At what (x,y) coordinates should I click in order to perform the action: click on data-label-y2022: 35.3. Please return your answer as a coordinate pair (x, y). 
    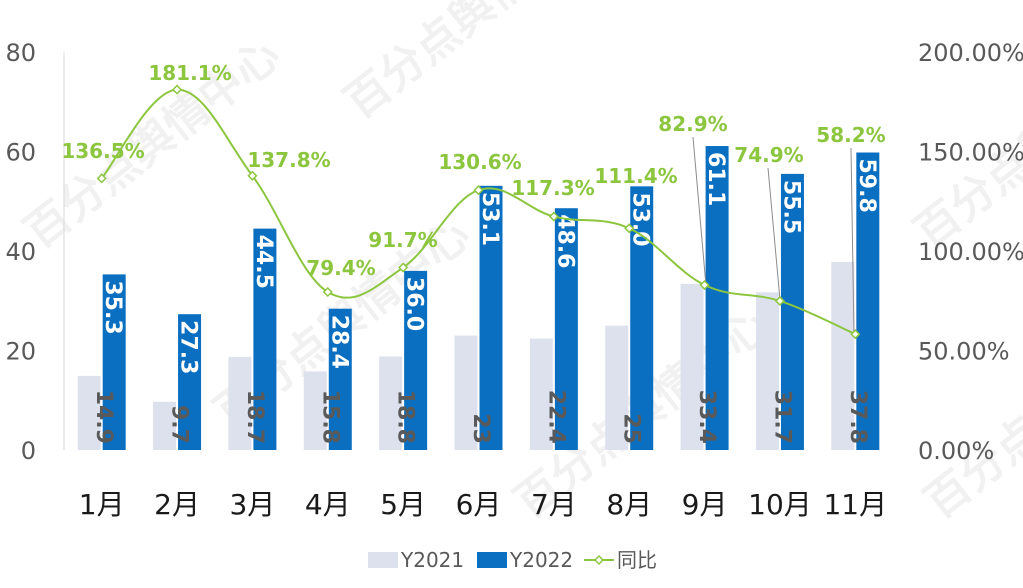
    Looking at the image, I should click on (112, 307).